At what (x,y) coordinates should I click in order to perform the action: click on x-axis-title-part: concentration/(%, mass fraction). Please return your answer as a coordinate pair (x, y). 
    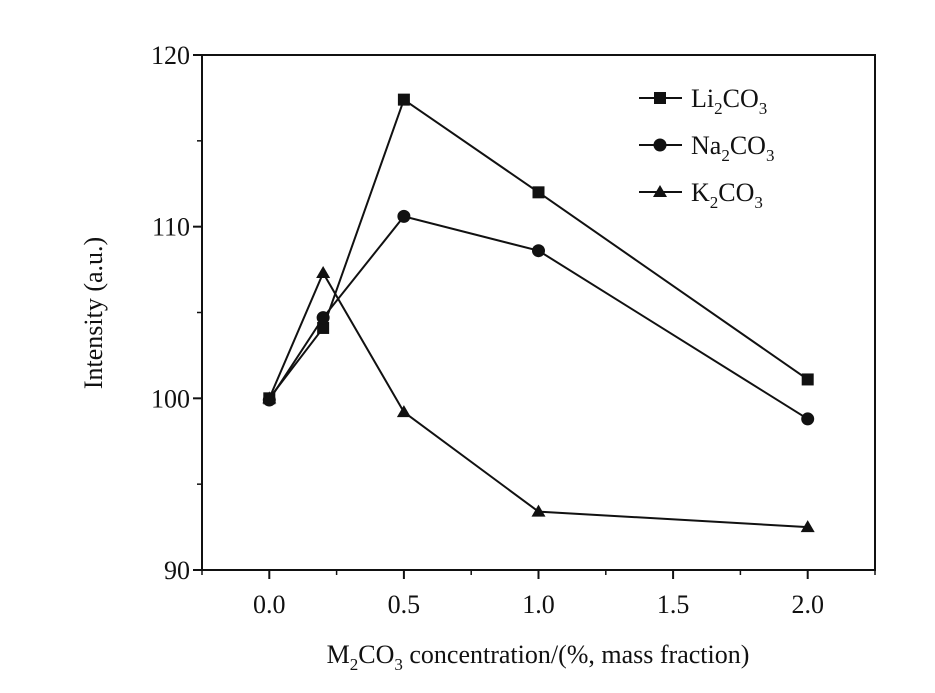
    Looking at the image, I should click on (576, 654).